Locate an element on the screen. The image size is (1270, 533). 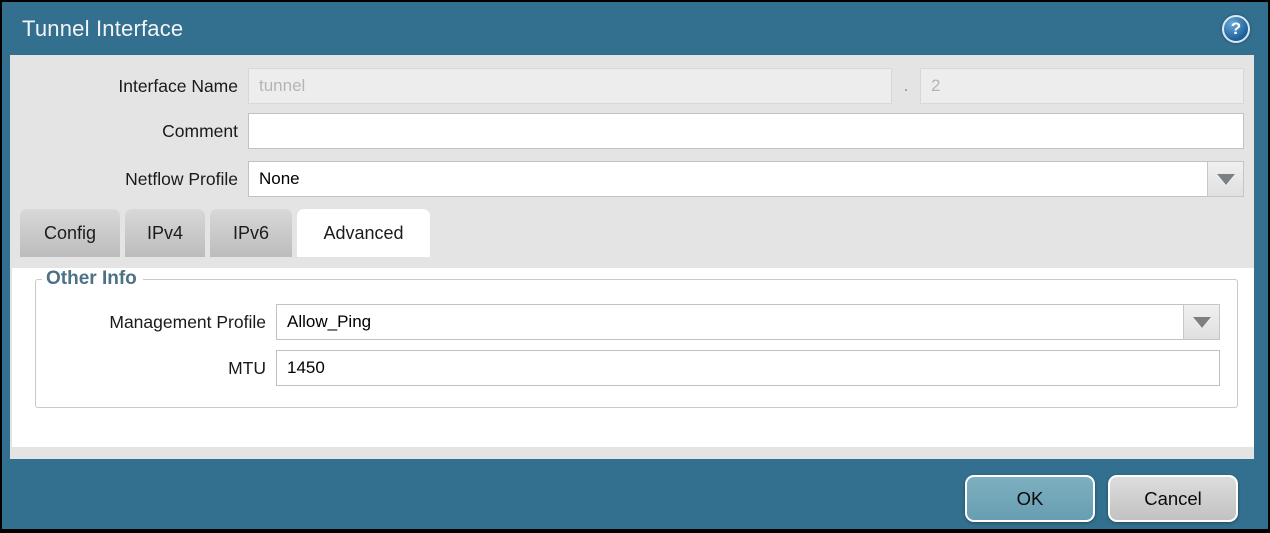
netflow-profile-row: Netflow Profile None is located at coordinates (632, 179).